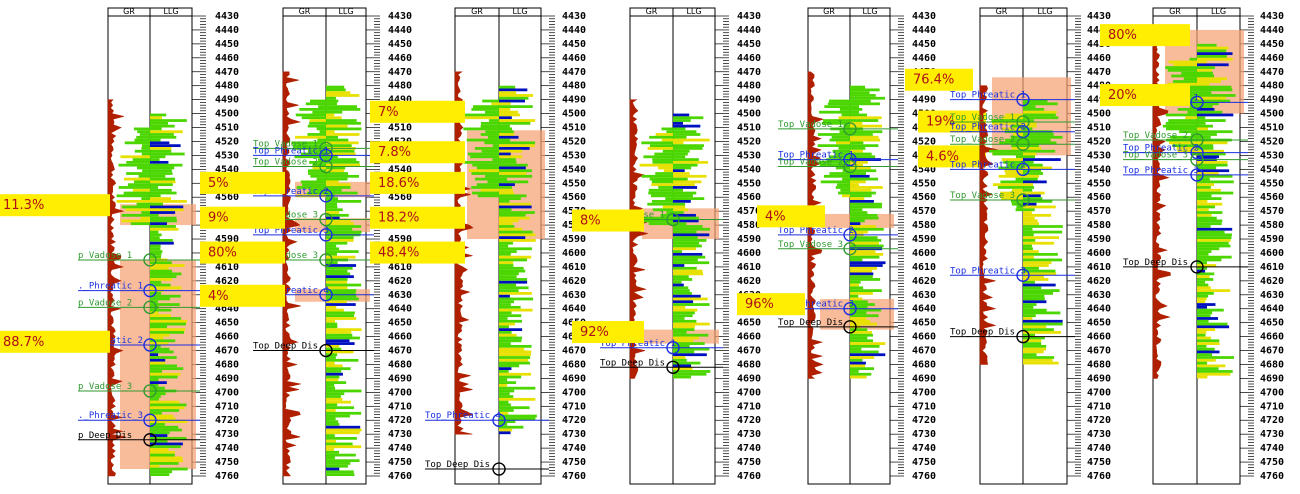  What do you see at coordinates (218, 296) in the screenshot?
I see `percentage-label: 4%` at bounding box center [218, 296].